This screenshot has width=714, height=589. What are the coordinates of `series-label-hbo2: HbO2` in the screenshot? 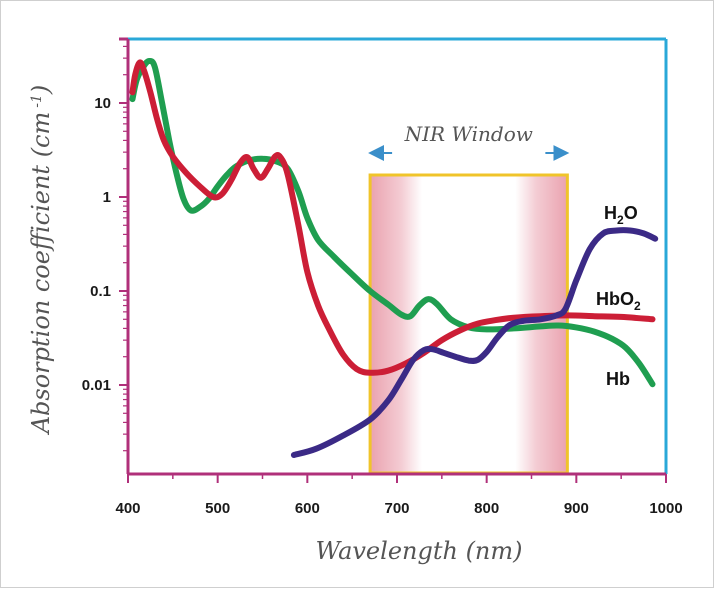 It's located at (618, 301).